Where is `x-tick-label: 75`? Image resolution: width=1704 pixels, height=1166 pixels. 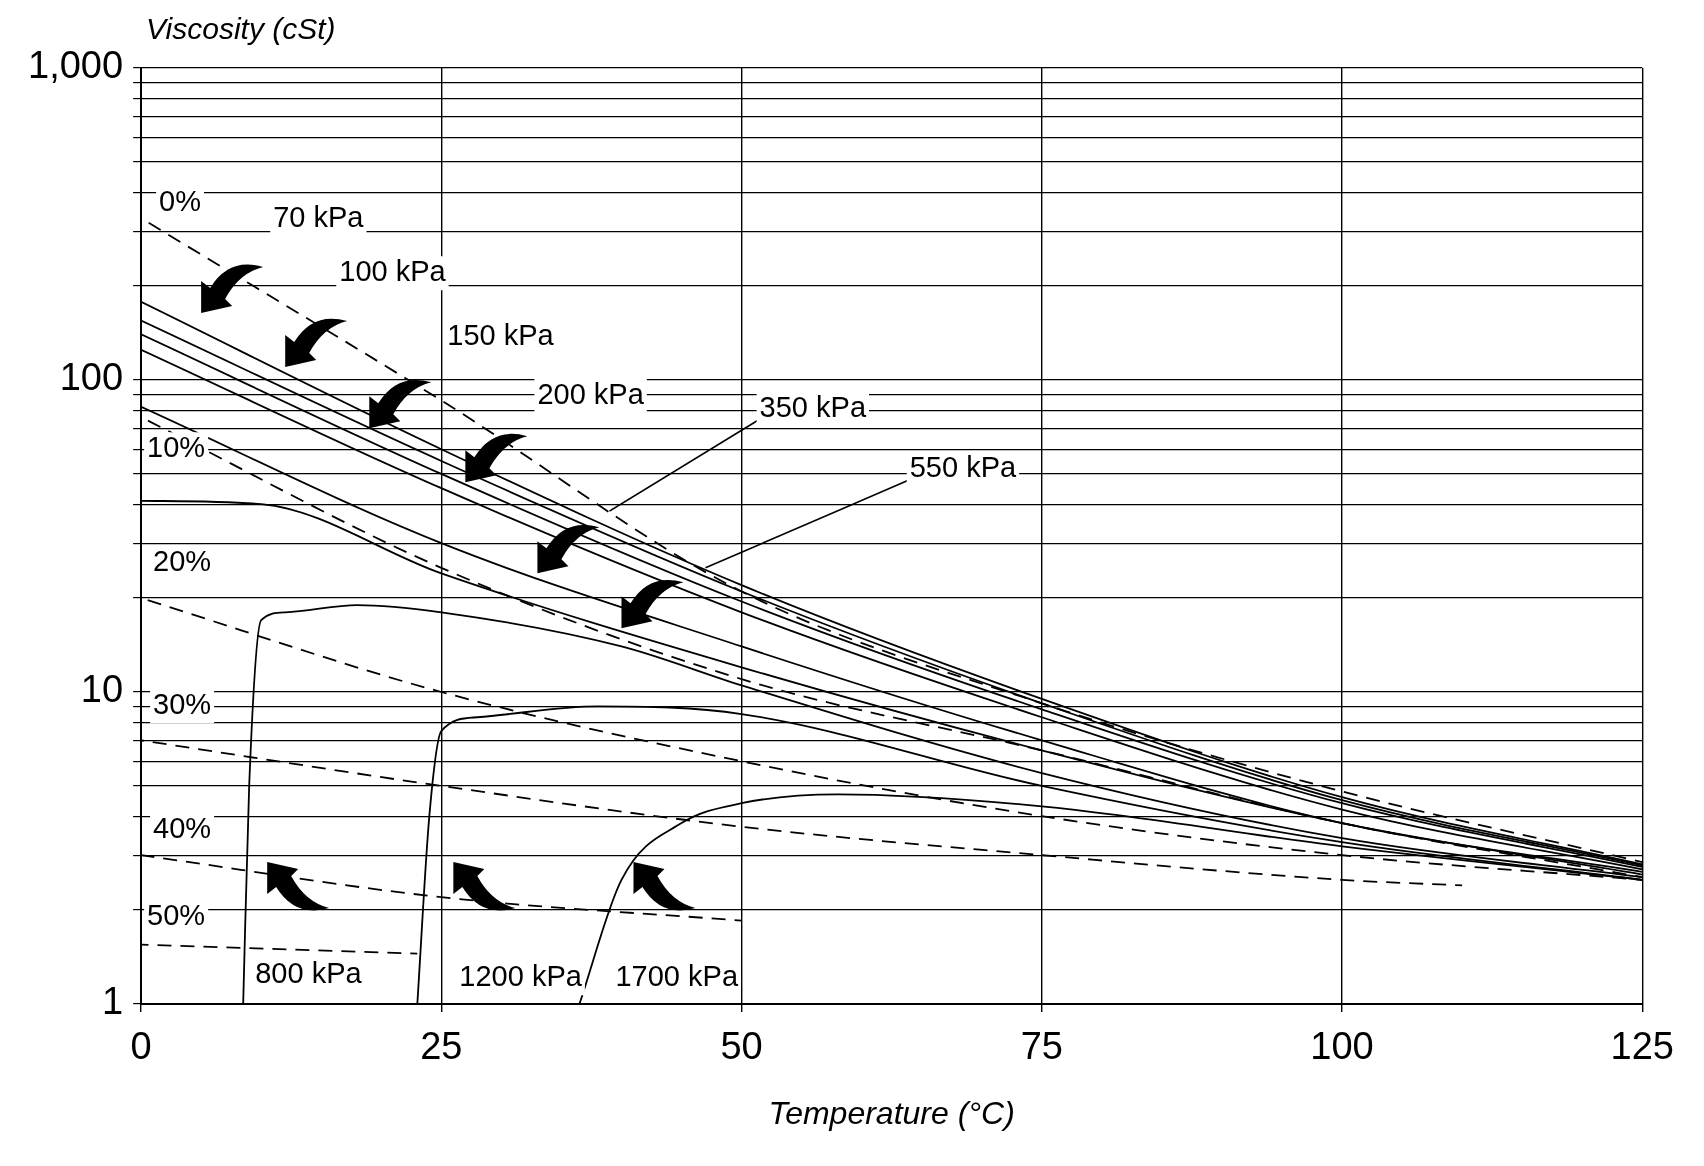
x-tick-label: 75 is located at coordinates (1041, 1046).